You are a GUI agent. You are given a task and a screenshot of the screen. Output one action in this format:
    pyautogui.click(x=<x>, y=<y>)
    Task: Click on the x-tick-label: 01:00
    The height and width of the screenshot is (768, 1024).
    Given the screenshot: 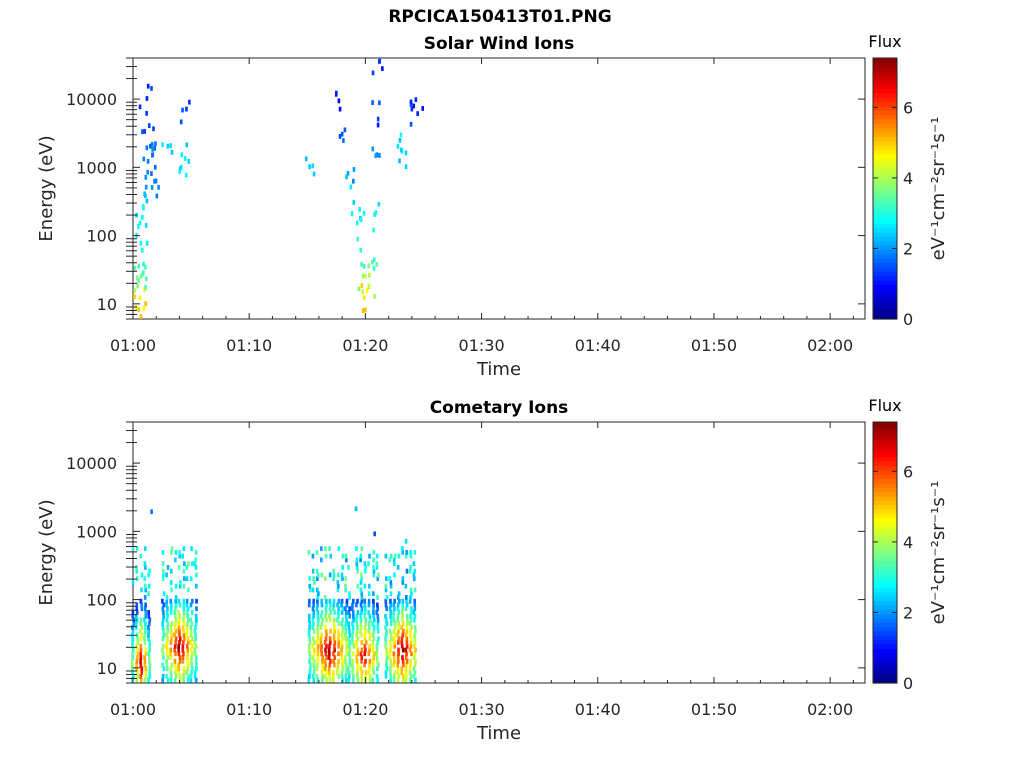 What is the action you would take?
    pyautogui.click(x=133, y=345)
    